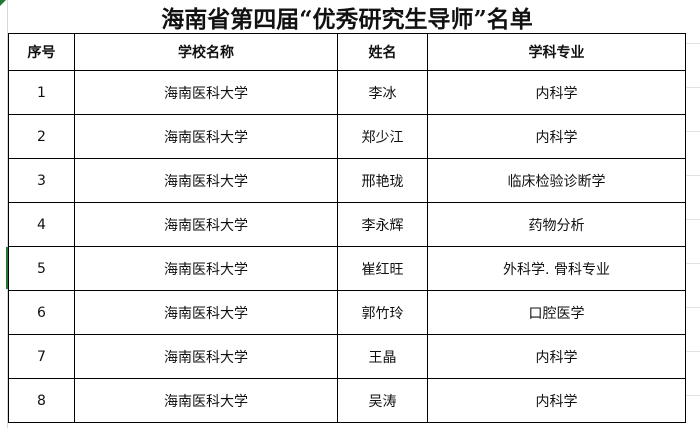 This screenshot has height=428, width=700. What do you see at coordinates (3, 3) in the screenshot?
I see `cell-marker-icon` at bounding box center [3, 3].